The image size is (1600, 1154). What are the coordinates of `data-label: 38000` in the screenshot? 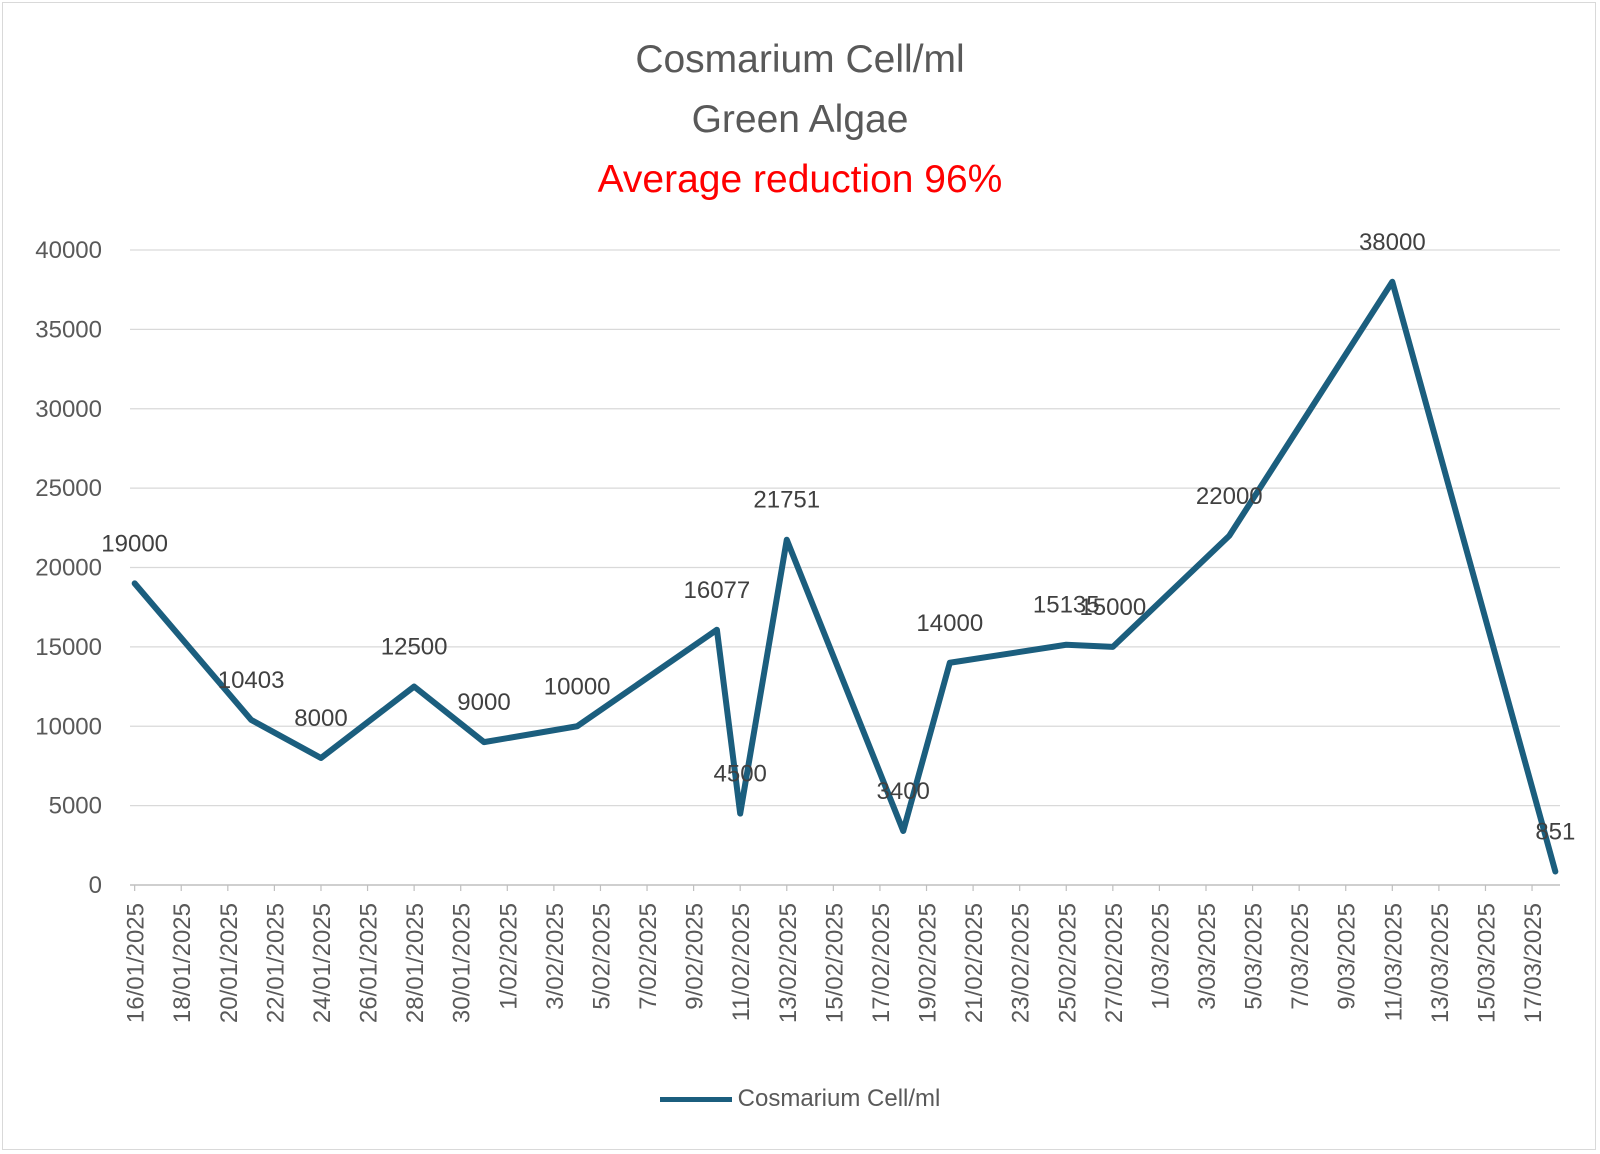 It's located at (1392, 242).